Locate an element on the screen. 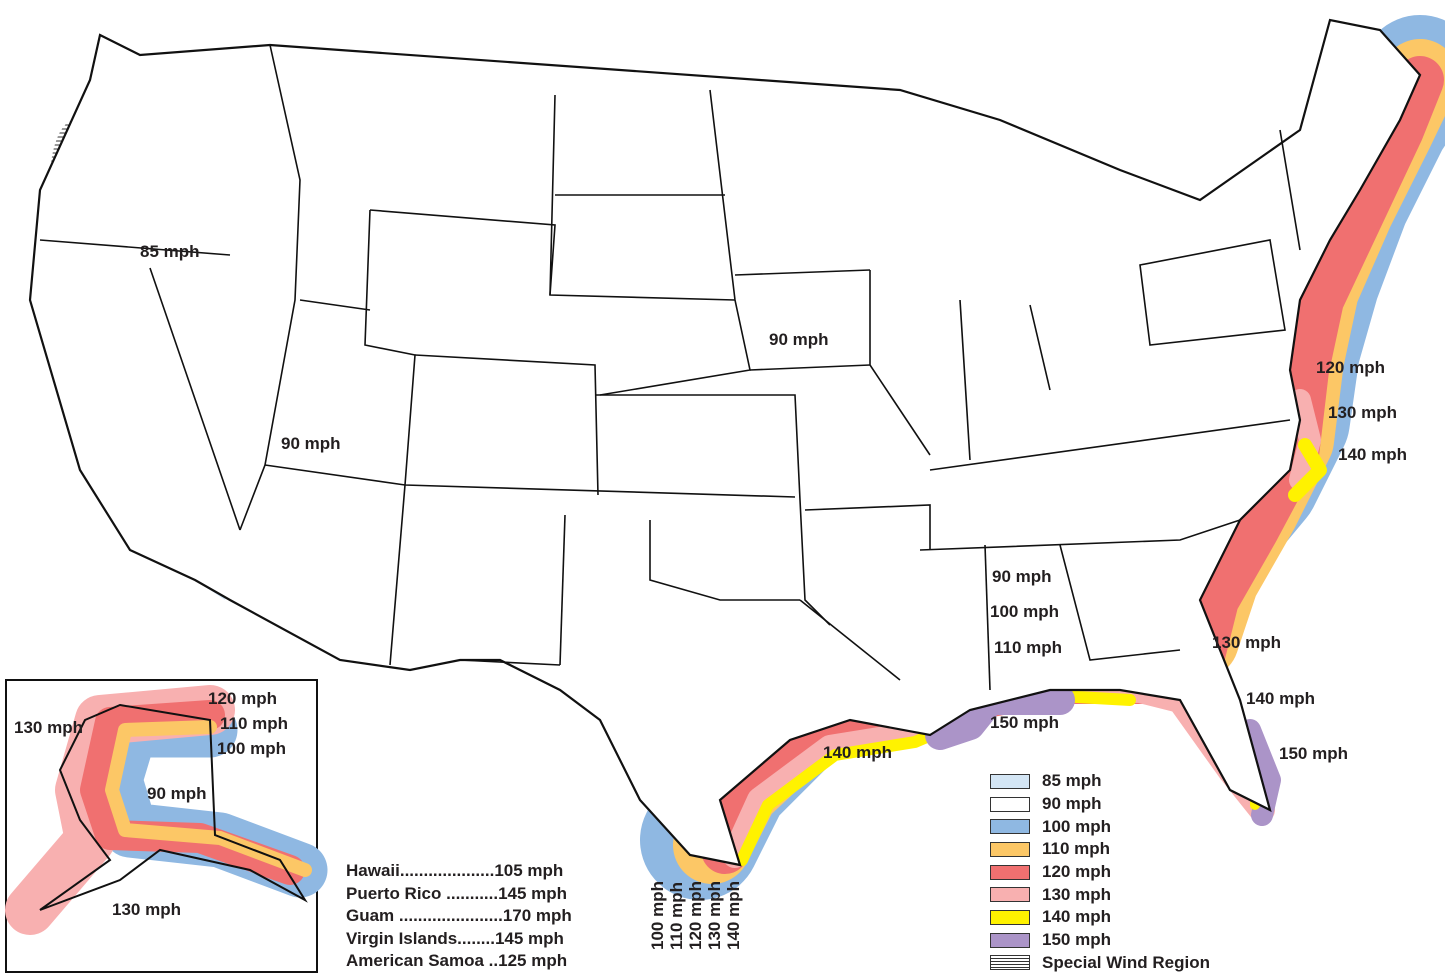  legend-label: 140 mph is located at coordinates (1076, 917).